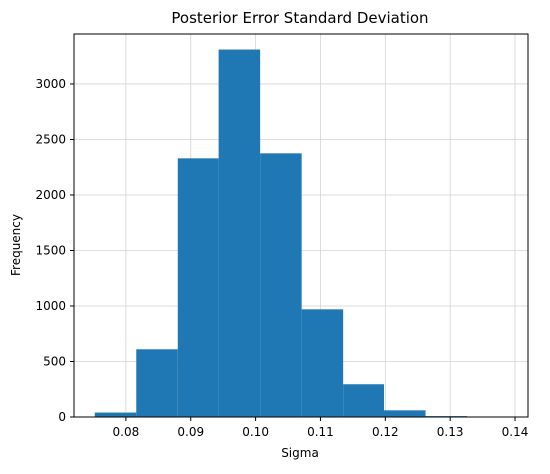 The image size is (550, 474). Describe the element at coordinates (190, 432) in the screenshot. I see `x-tick-label-1: 0.09` at that location.